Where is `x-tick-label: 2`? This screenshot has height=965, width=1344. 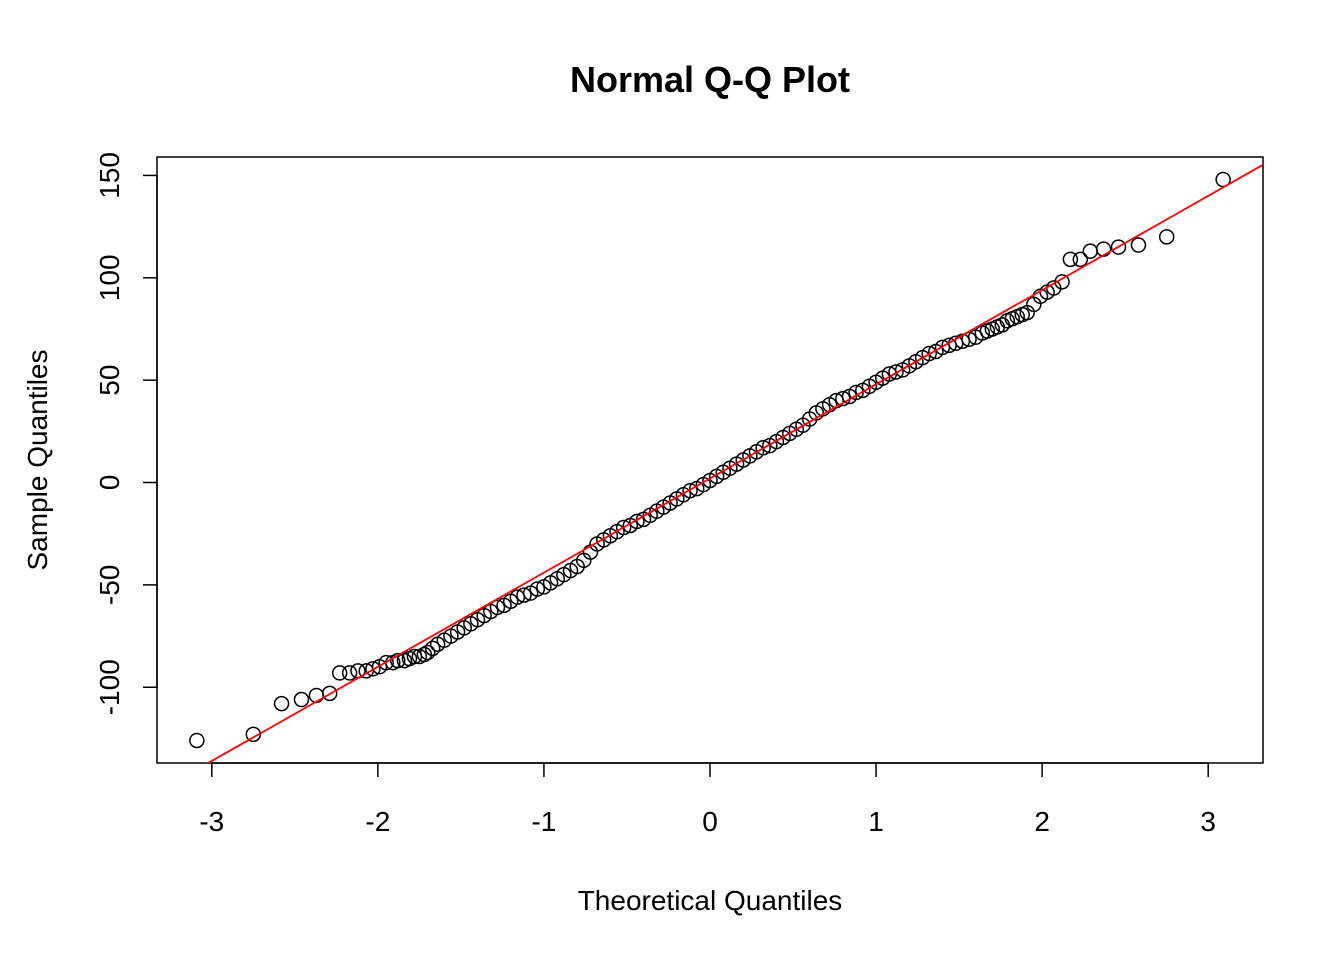 x-tick-label: 2 is located at coordinates (1042, 821).